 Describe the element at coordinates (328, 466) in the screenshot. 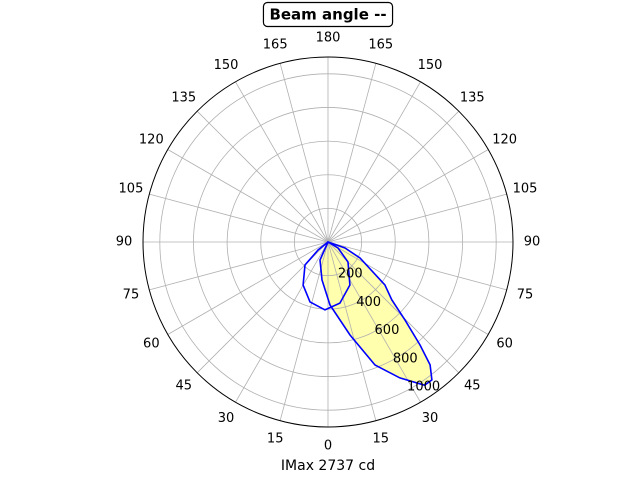

I see `x-axis-label: IMax 2737 cd` at that location.